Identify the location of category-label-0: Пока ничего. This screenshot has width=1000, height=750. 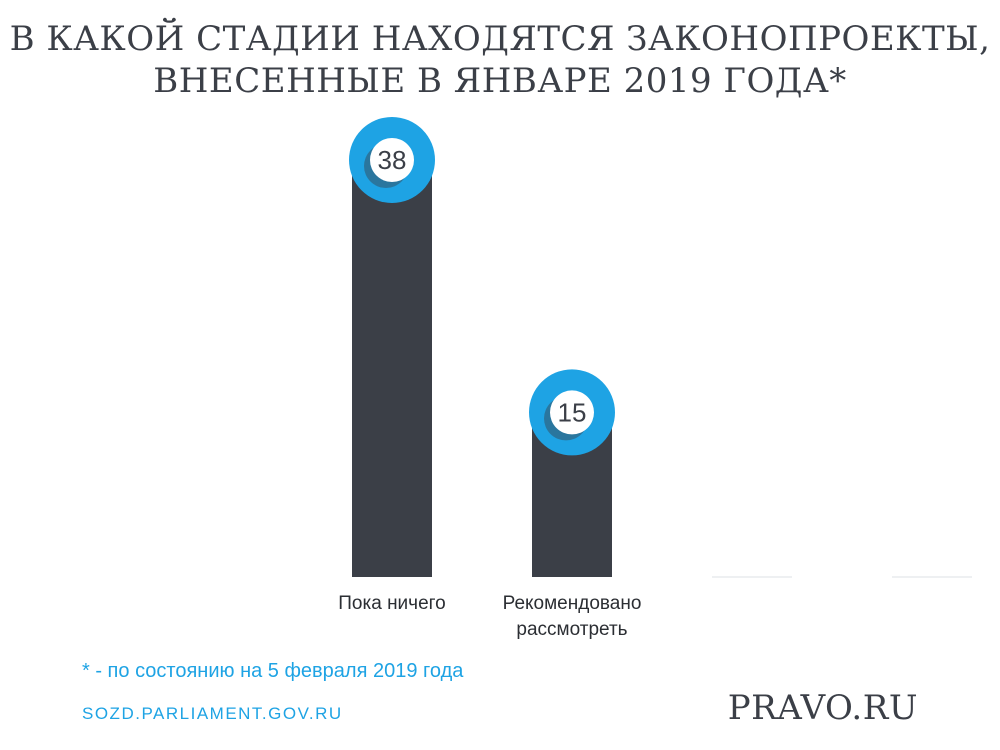
(391, 603).